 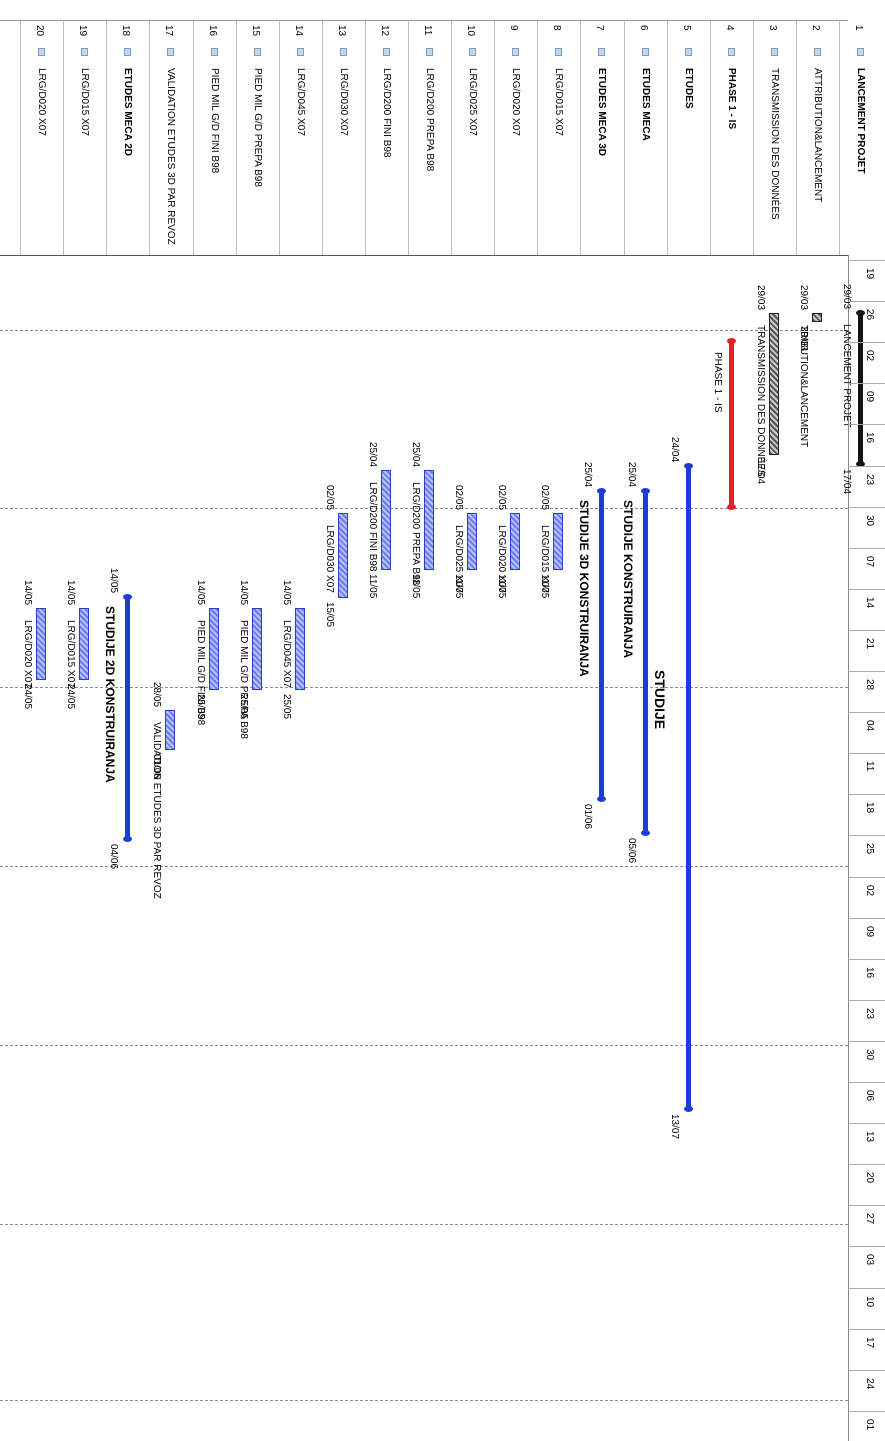 What do you see at coordinates (869, 1425) in the screenshot?
I see `timescale-week-label: 01` at bounding box center [869, 1425].